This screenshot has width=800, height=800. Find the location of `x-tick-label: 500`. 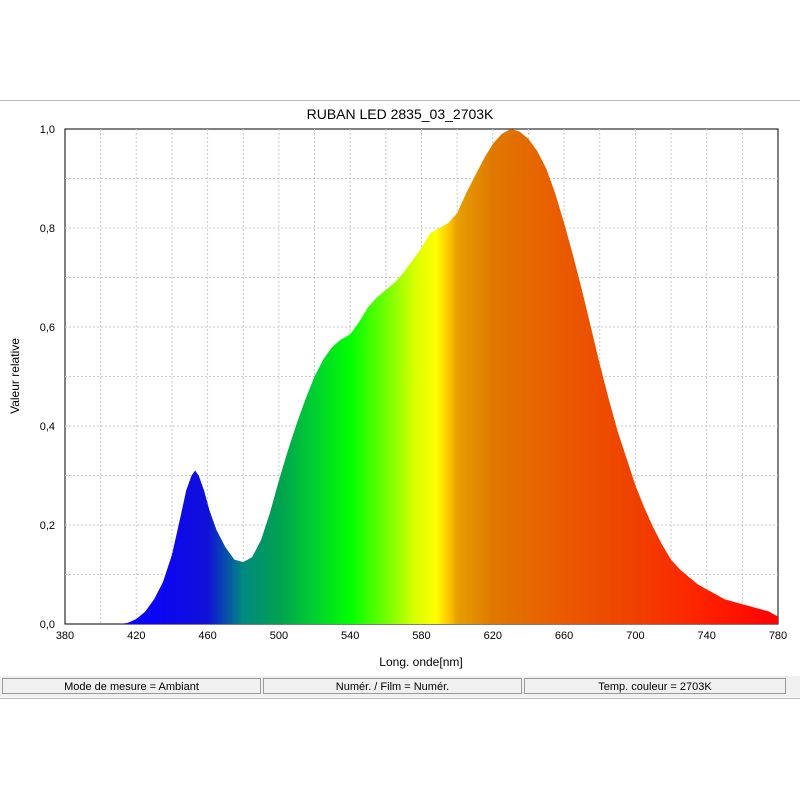

x-tick-label: 500 is located at coordinates (279, 636).